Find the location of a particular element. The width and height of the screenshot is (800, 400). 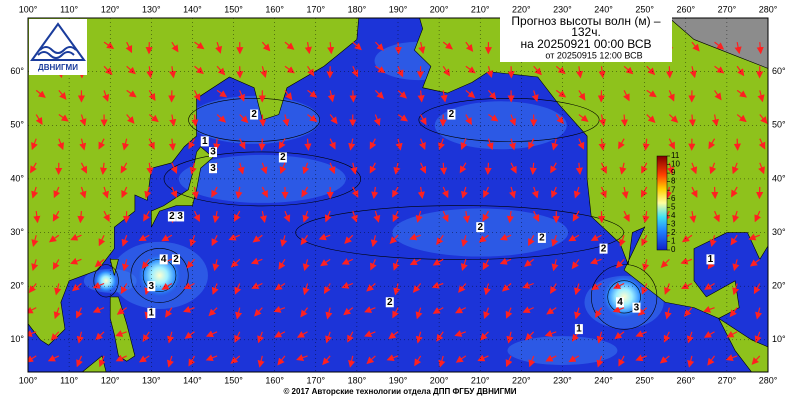

land is located at coordinates (114, 267).